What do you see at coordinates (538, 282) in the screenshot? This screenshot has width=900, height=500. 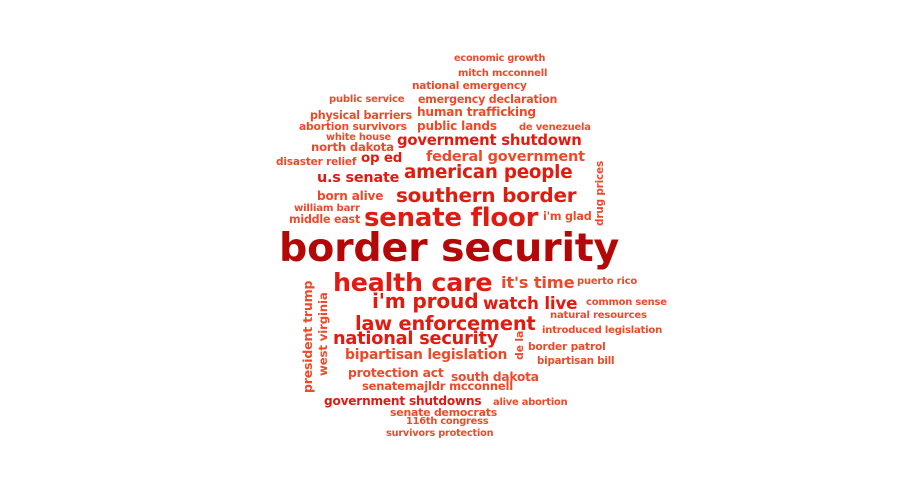 I see `word-its-time: it's time` at bounding box center [538, 282].